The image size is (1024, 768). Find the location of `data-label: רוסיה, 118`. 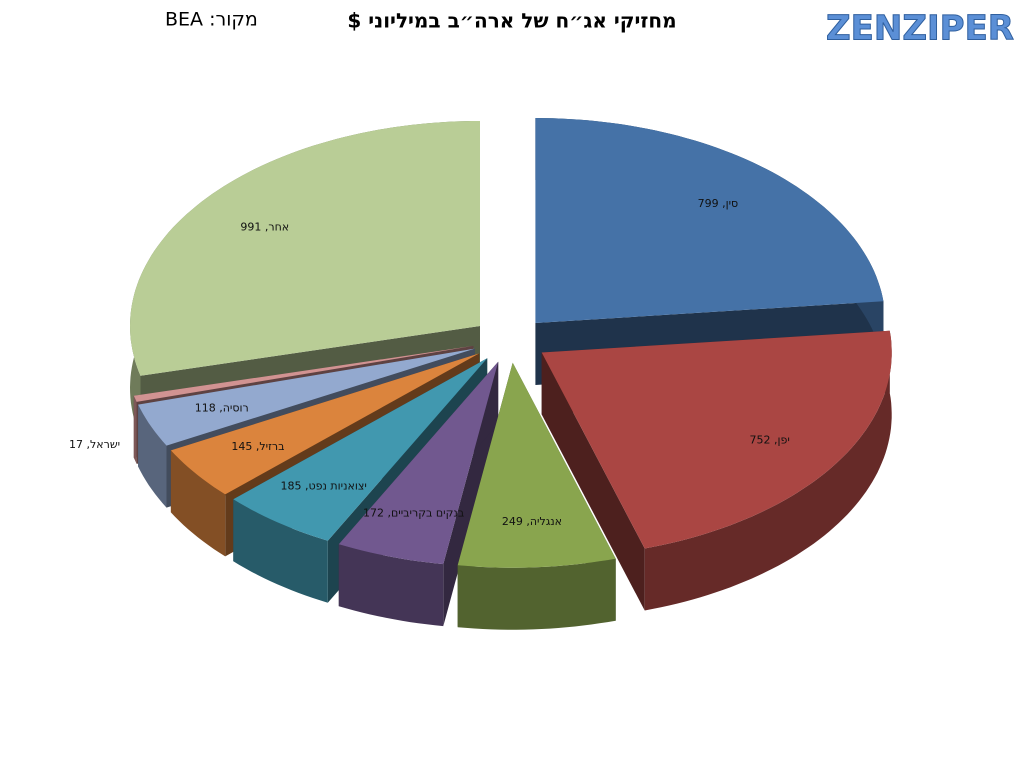

data-label: רוסיה, 118 is located at coordinates (222, 408).